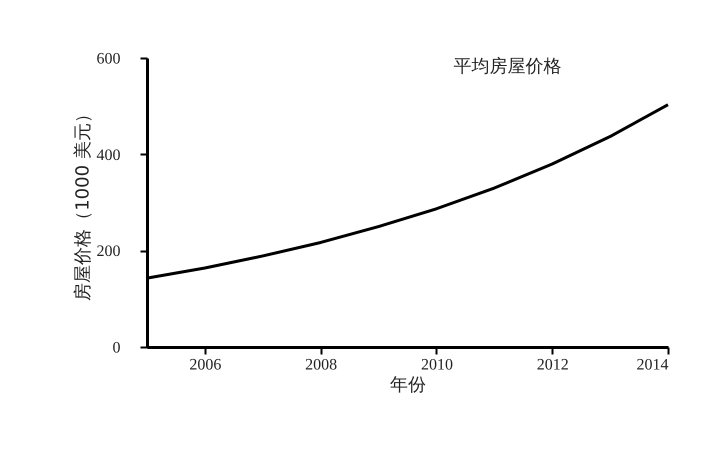 The width and height of the screenshot is (720, 460). Describe the element at coordinates (321, 365) in the screenshot. I see `x-tick-label: 2008` at that location.